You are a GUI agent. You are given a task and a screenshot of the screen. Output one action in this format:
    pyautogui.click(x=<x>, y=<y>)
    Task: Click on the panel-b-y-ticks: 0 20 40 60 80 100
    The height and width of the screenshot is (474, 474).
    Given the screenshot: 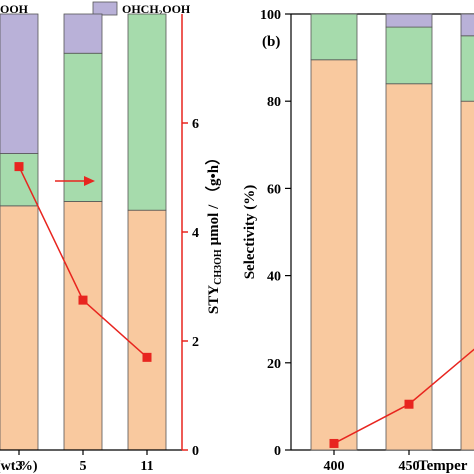 What is the action you would take?
    pyautogui.click(x=275, y=233)
    